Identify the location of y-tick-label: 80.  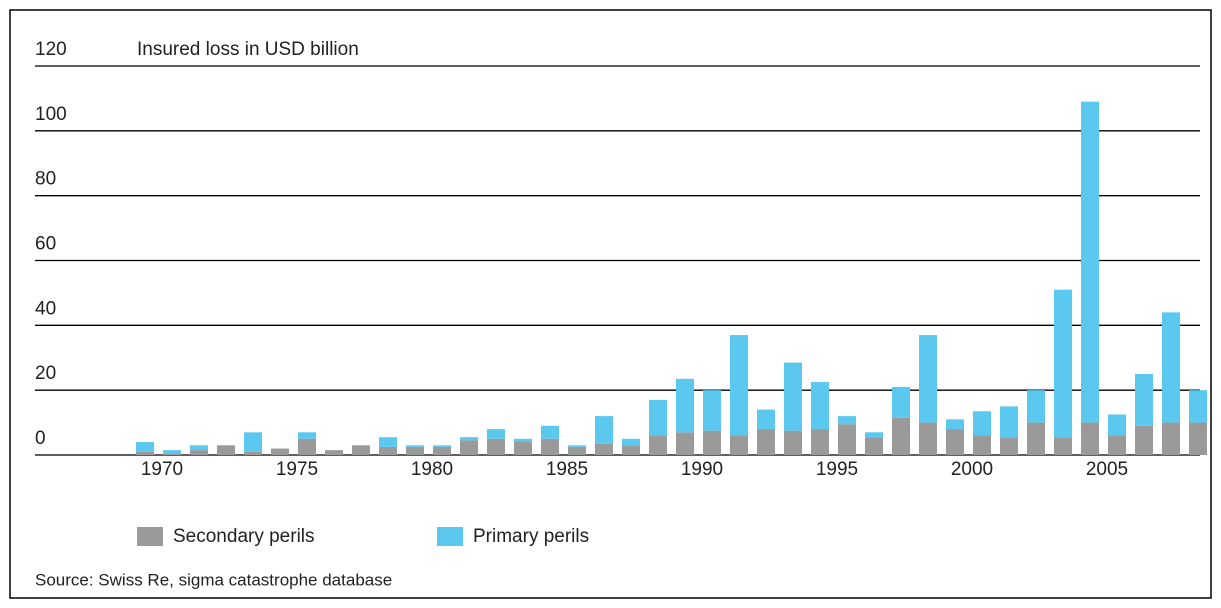
(45, 179).